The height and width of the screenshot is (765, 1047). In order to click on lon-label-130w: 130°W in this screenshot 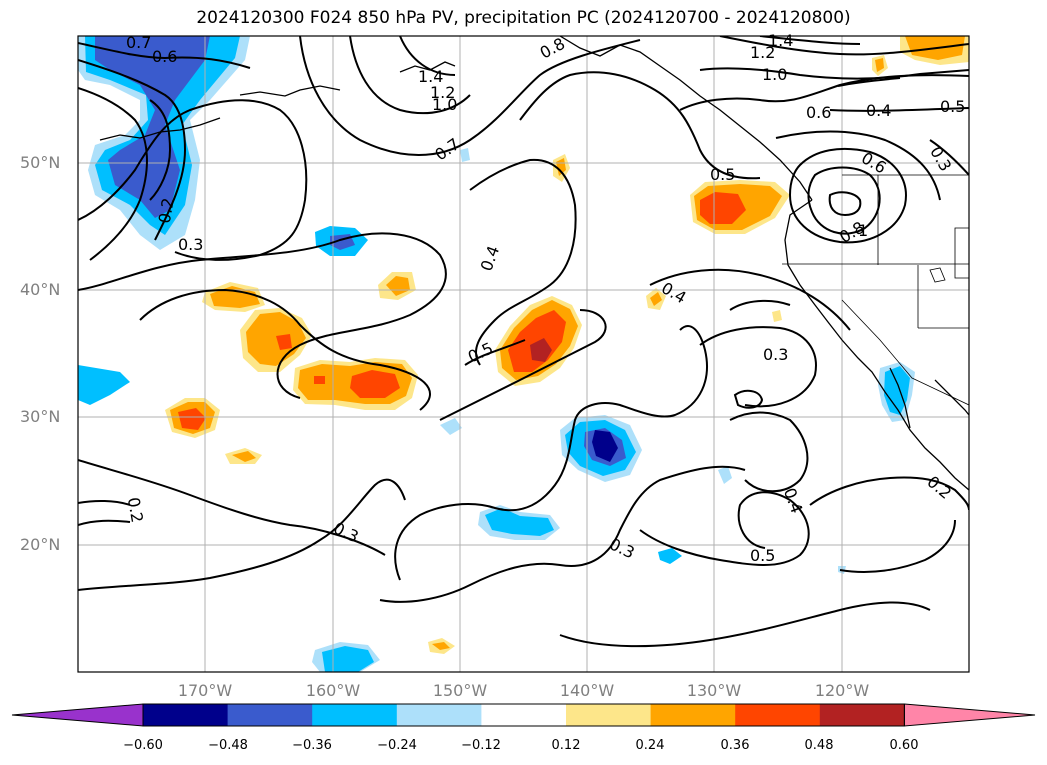, I will do `click(714, 690)`.